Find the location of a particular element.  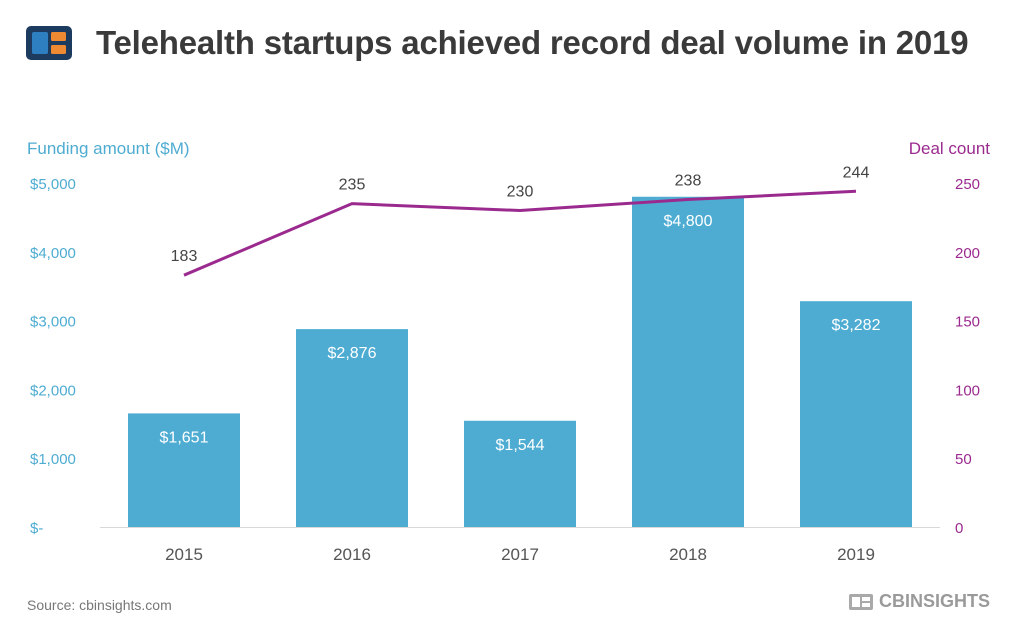

right-axis-tick-label: 0 is located at coordinates (959, 528).